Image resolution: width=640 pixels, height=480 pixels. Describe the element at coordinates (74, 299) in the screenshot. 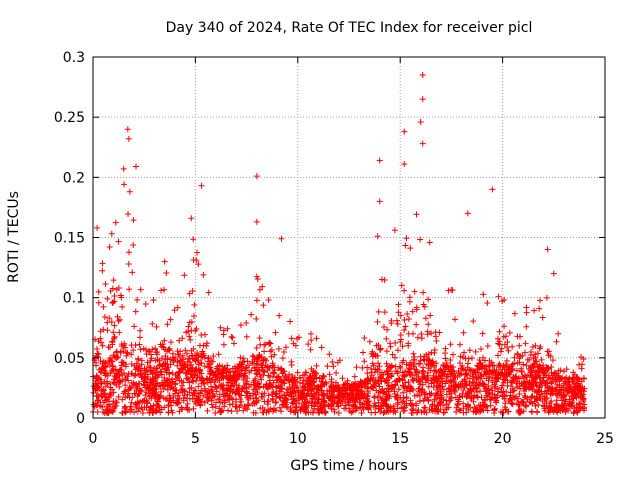

I see `y-tick-label: 0.1` at that location.